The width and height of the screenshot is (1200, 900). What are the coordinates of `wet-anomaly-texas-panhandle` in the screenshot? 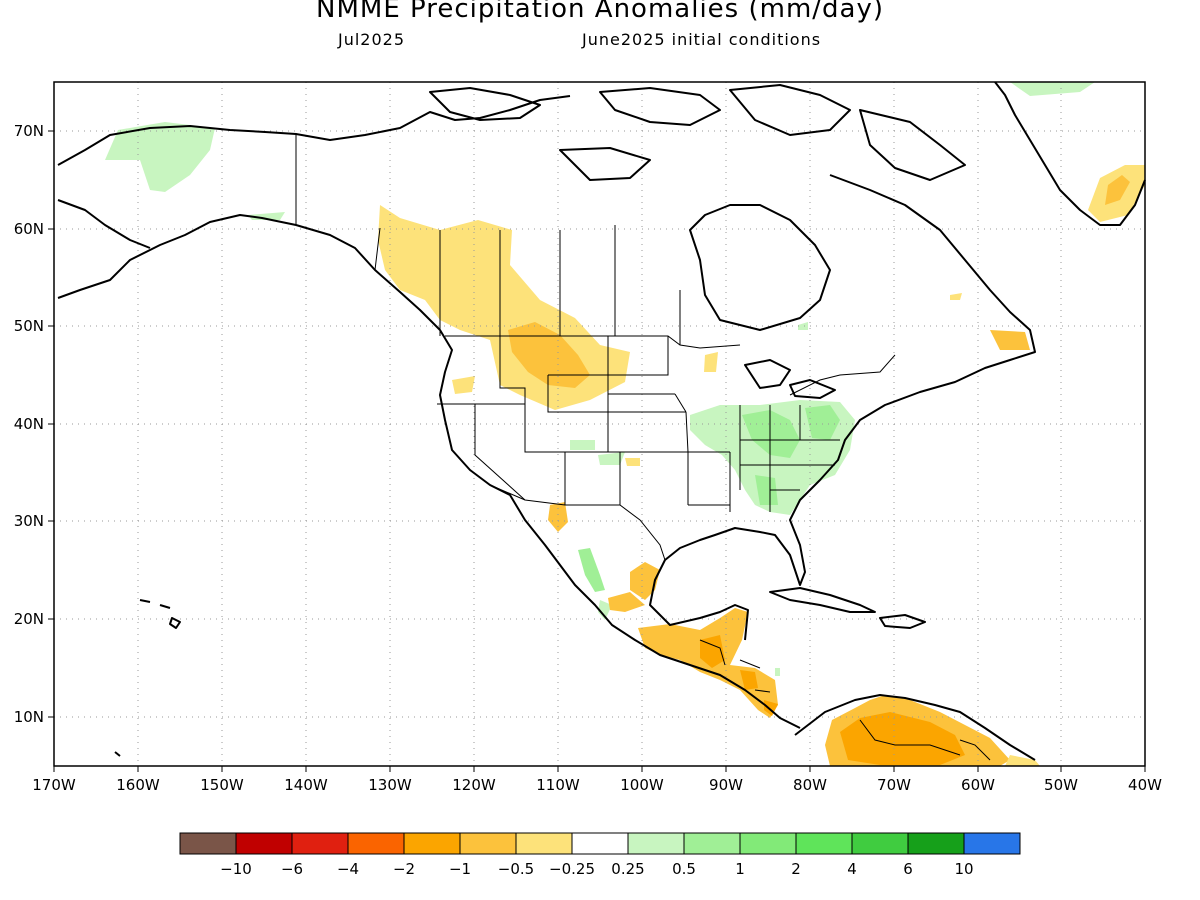 It's located at (611, 458).